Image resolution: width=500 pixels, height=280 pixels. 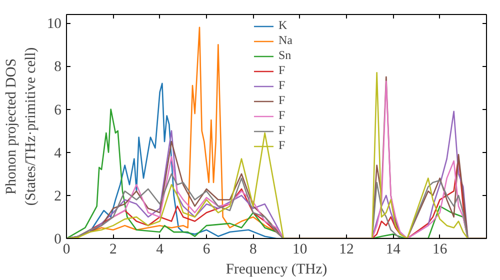 What do you see at coordinates (285, 55) in the screenshot?
I see `legend-label: Sn` at bounding box center [285, 55].